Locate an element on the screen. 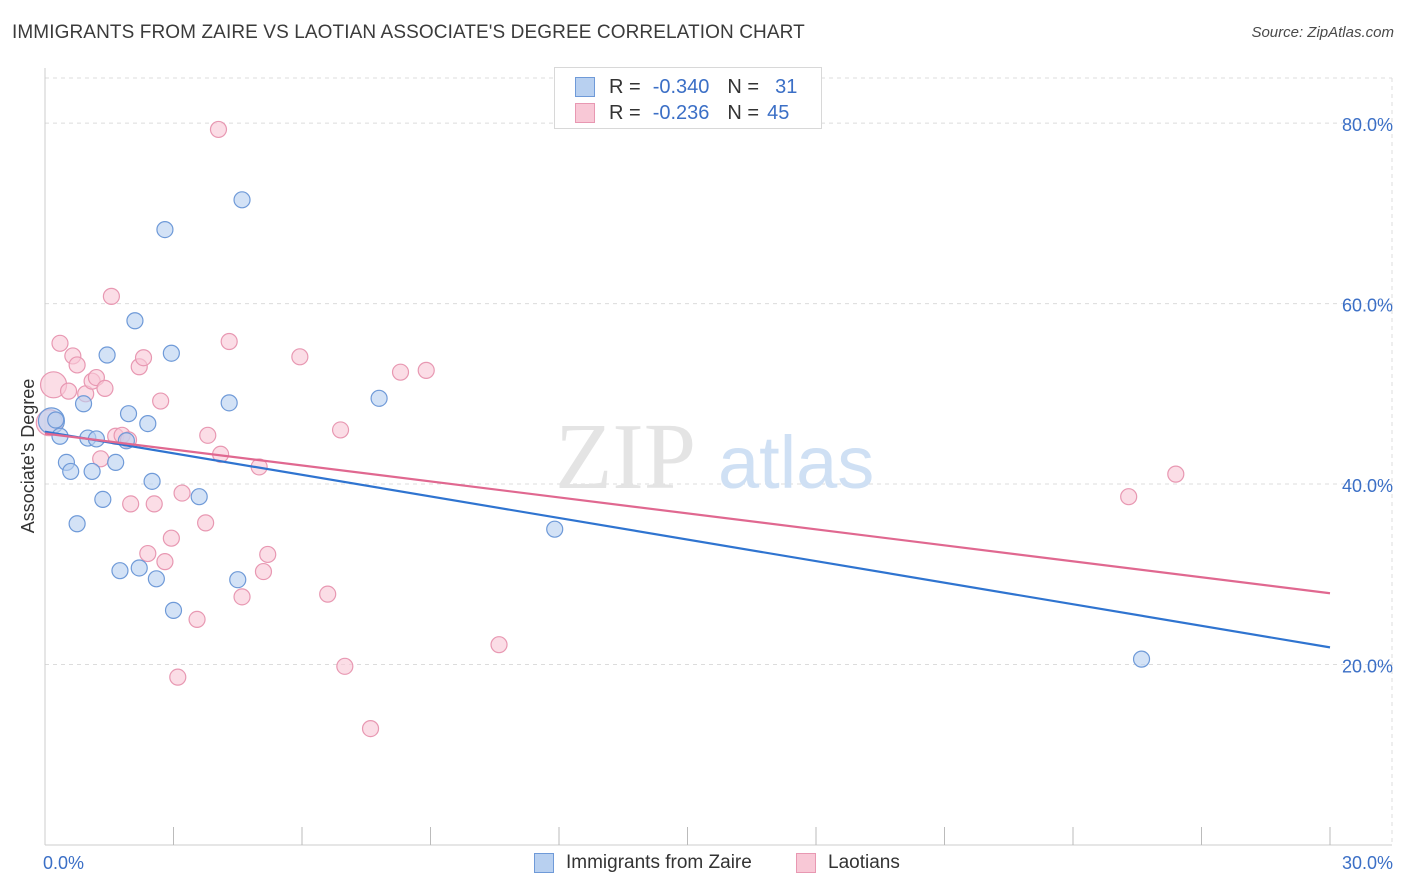  y-tick-label: 20.0% is located at coordinates (1367, 667).